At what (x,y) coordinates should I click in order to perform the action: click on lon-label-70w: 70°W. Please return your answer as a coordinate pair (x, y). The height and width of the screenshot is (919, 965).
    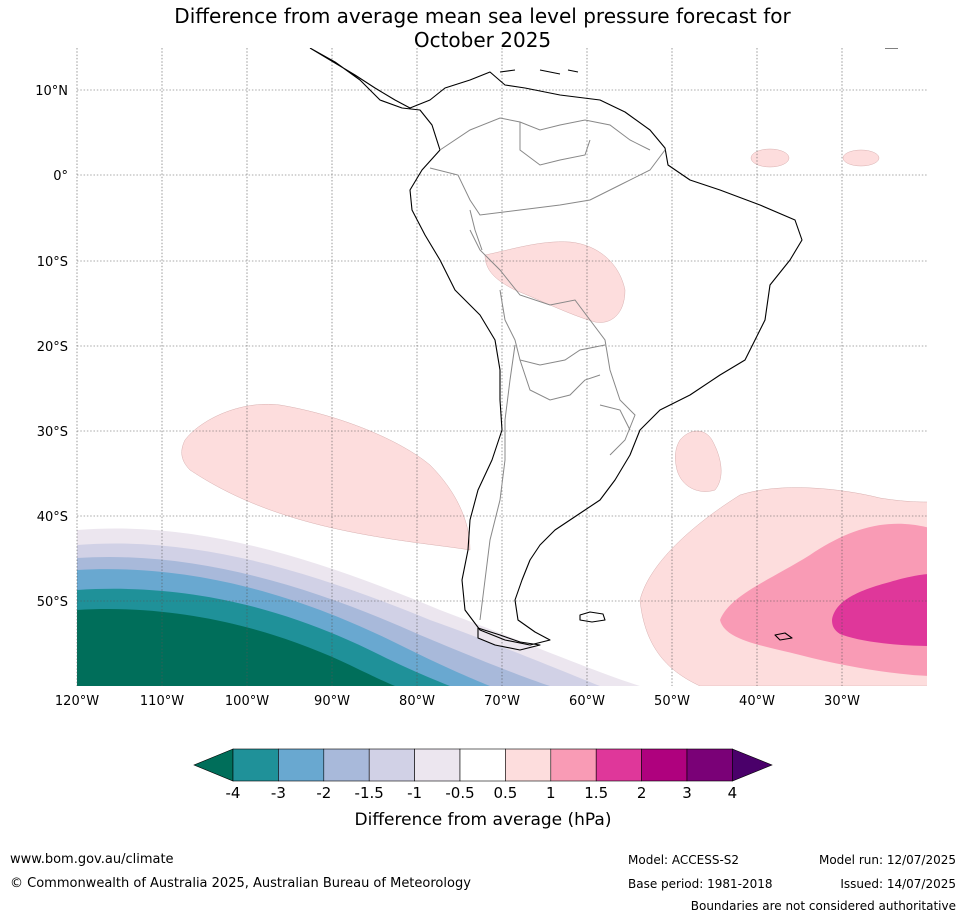
    Looking at the image, I should click on (502, 701).